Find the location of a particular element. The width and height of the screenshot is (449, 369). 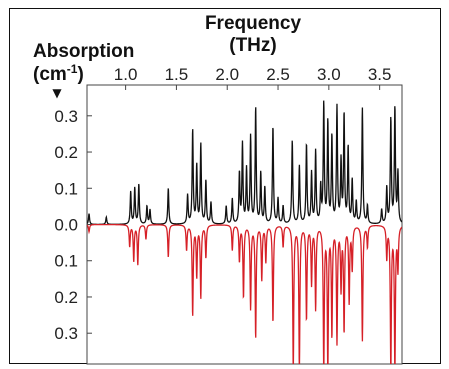

x-axis-label-line2: (THz) is located at coordinates (252, 45).